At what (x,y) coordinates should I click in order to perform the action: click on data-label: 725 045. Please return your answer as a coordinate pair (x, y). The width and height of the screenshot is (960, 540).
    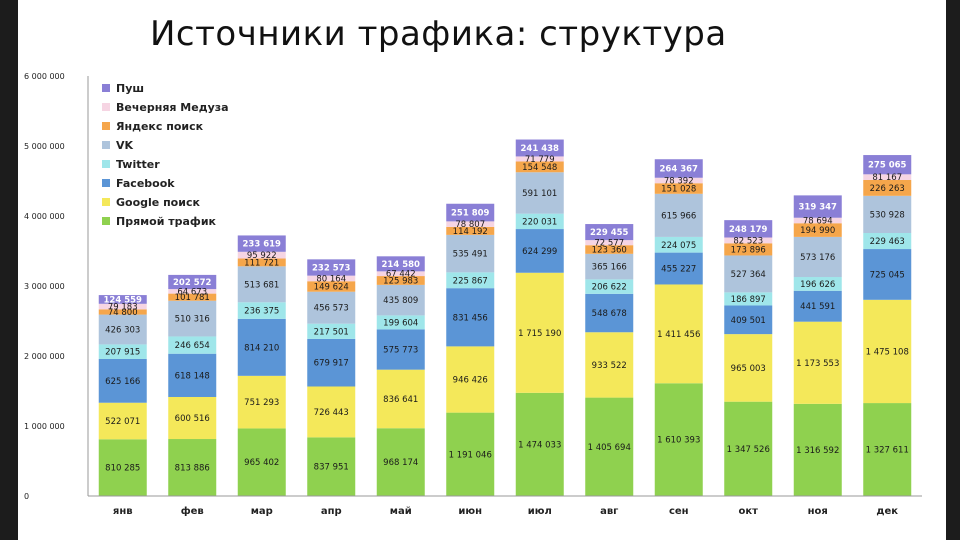
    Looking at the image, I should click on (887, 275).